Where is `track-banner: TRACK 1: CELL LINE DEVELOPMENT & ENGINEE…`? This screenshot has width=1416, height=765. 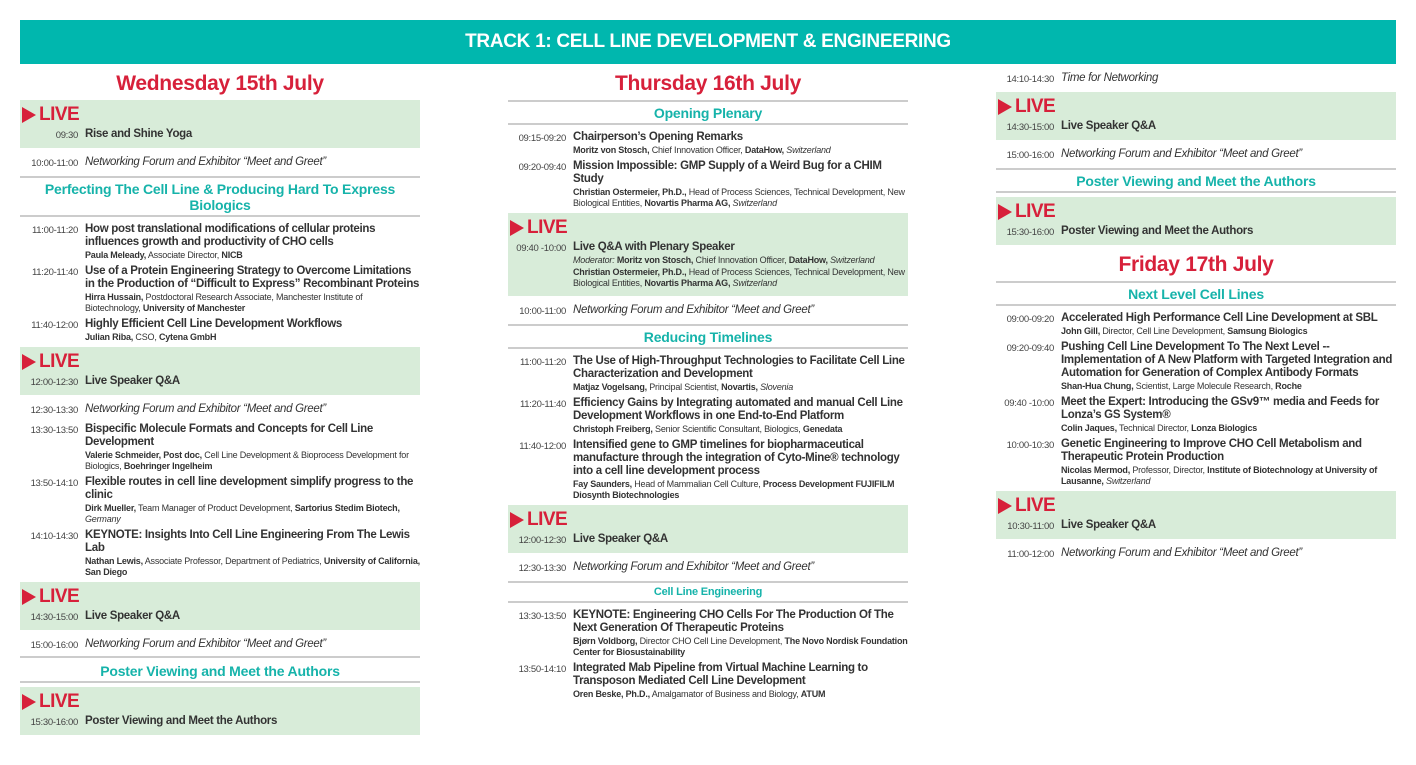 track-banner: TRACK 1: CELL LINE DEVELOPMENT & ENGINEE… is located at coordinates (708, 42).